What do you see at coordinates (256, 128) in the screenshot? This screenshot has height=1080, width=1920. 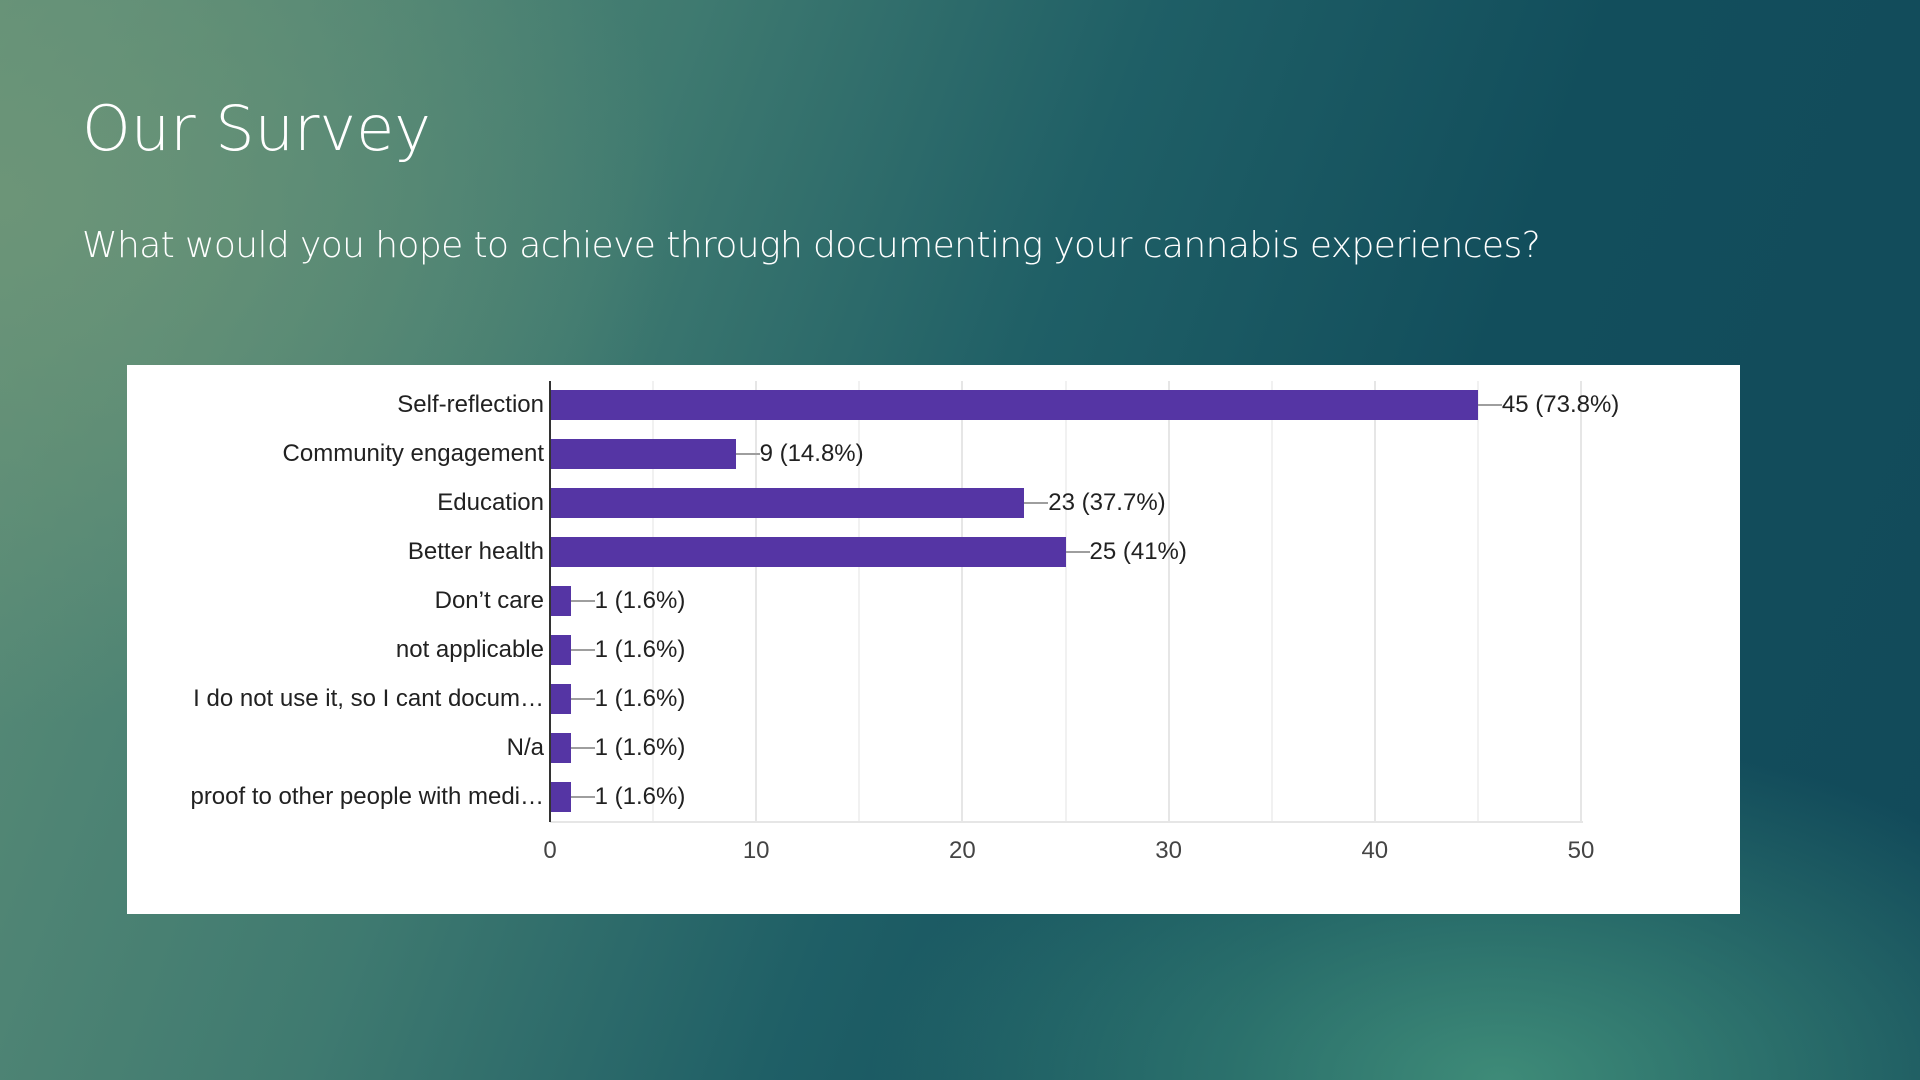 I see `slide-title: Our Survey` at bounding box center [256, 128].